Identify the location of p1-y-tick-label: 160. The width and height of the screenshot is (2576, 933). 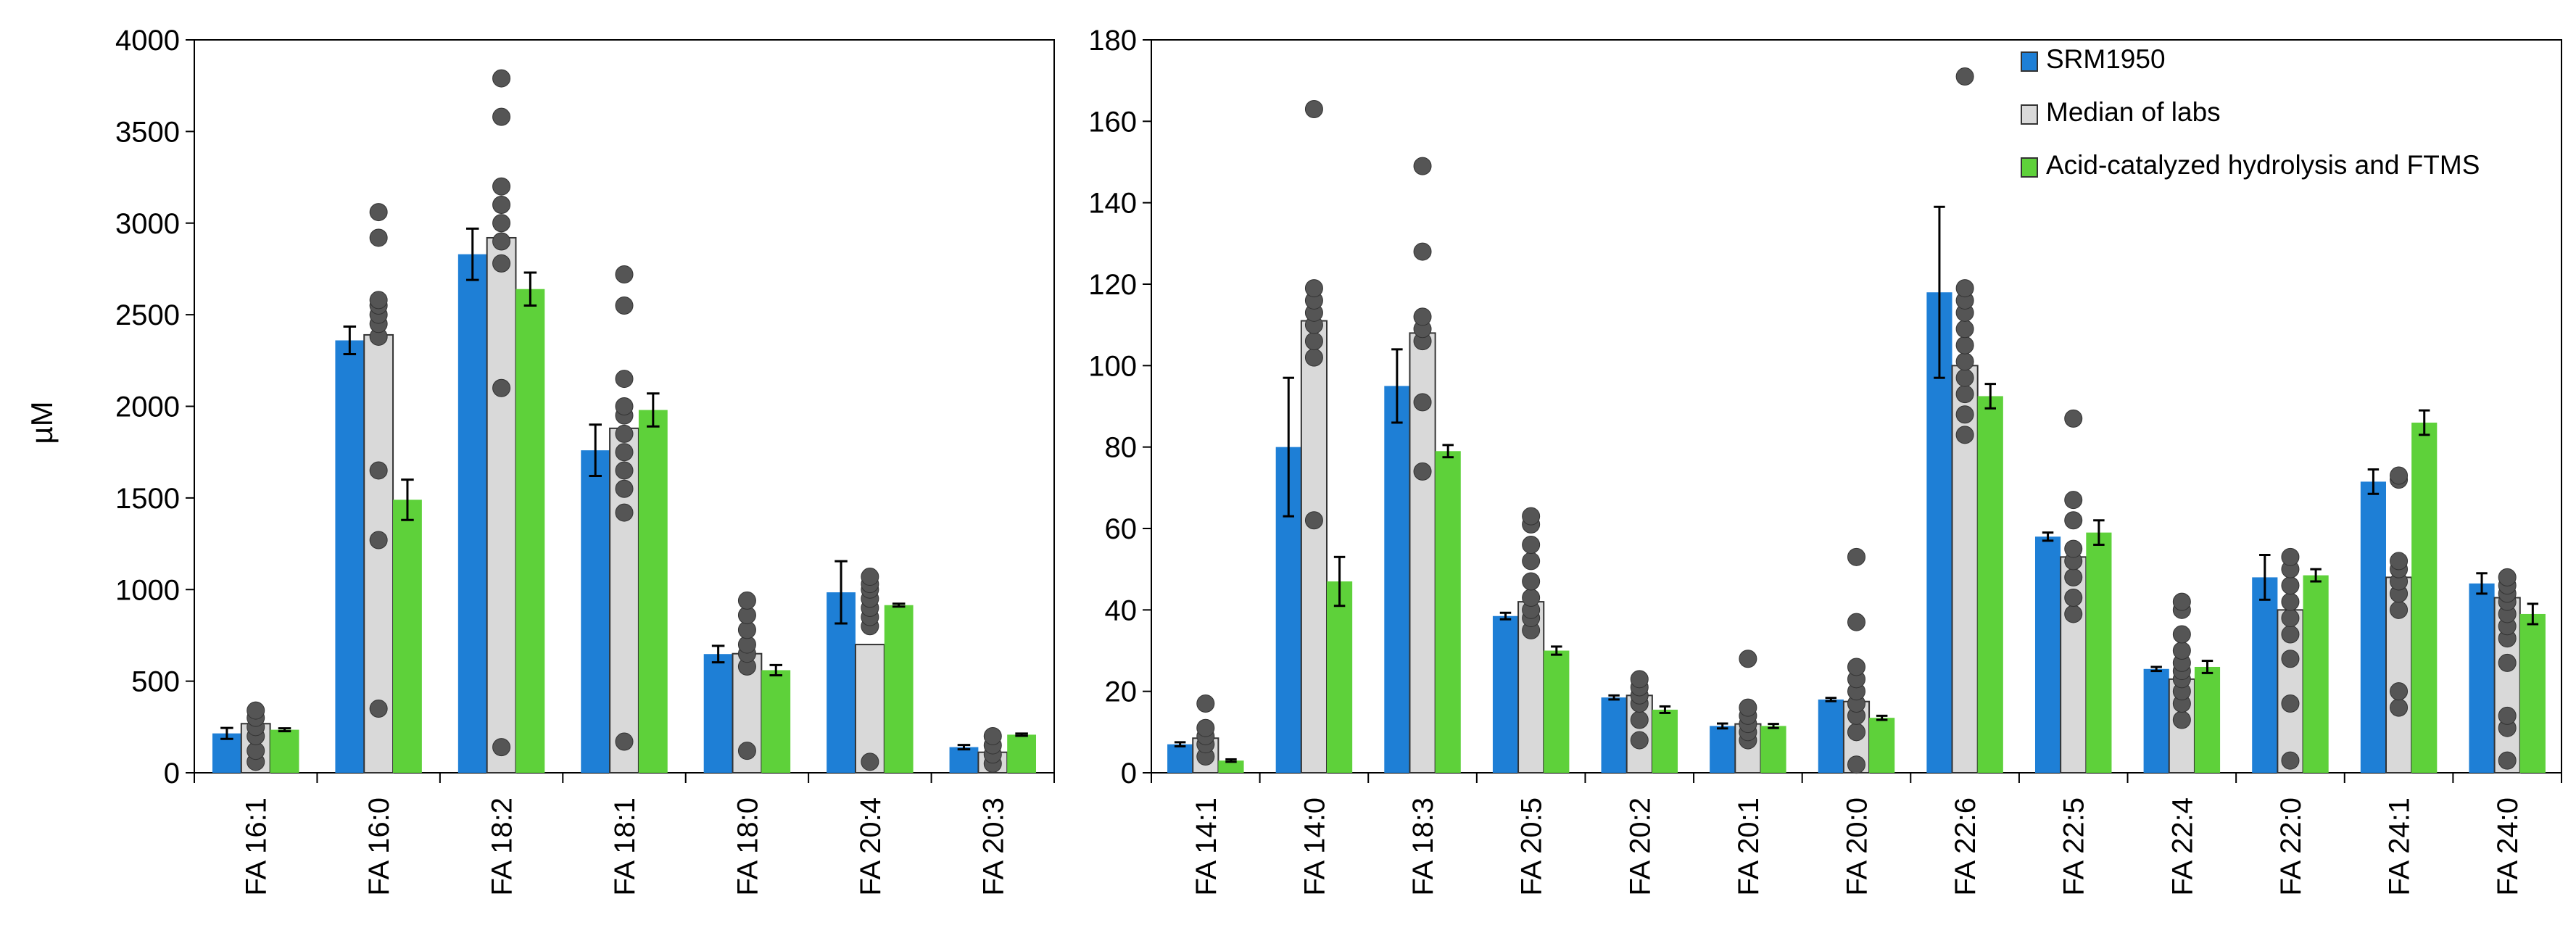
(1113, 122).